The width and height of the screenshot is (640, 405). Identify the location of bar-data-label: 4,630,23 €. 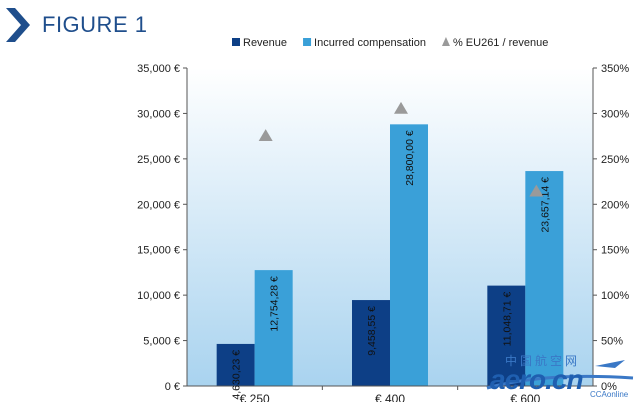
(237, 375).